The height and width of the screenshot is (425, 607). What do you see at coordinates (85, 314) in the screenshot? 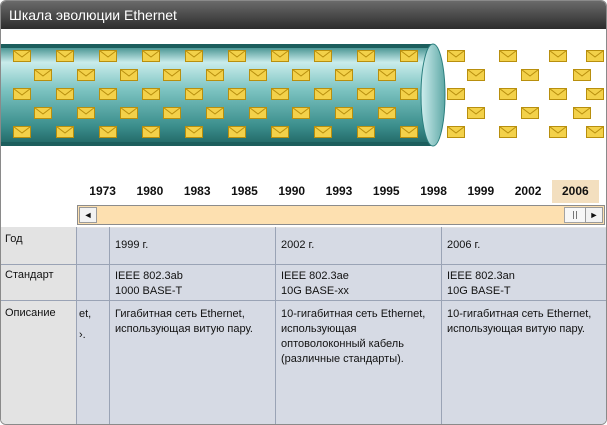
I see `partial-description-line: et,` at bounding box center [85, 314].